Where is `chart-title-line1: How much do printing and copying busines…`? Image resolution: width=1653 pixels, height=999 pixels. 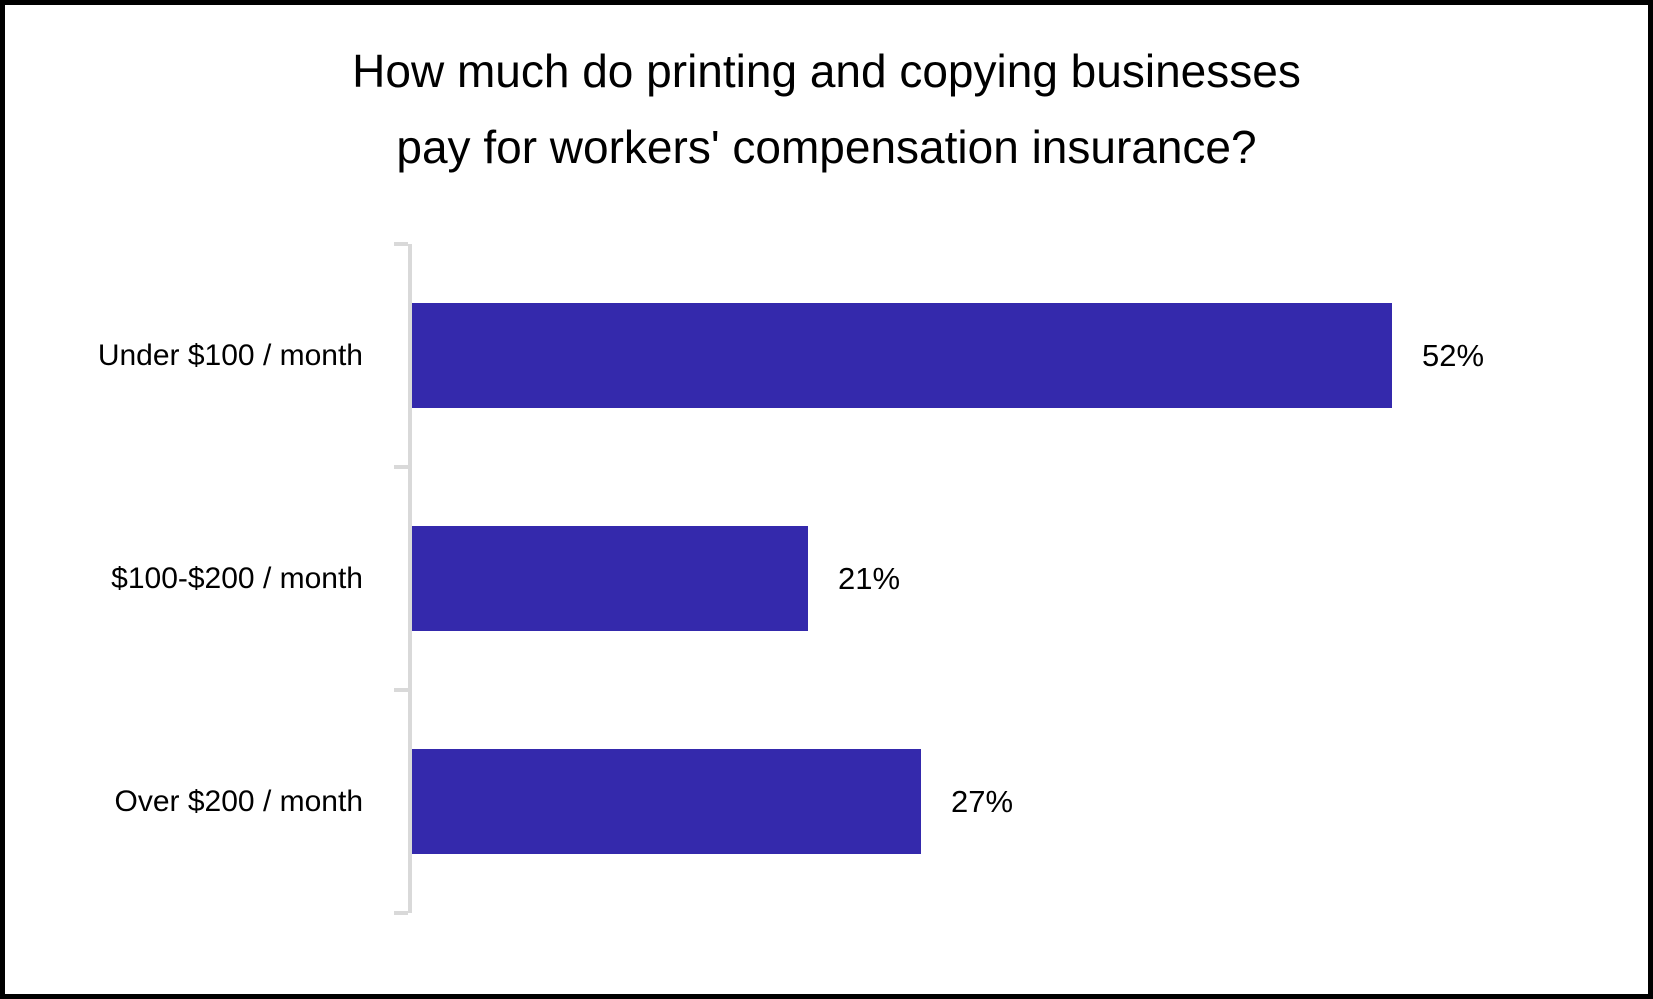
chart-title-line1: How much do printing and copying busines… is located at coordinates (826, 71).